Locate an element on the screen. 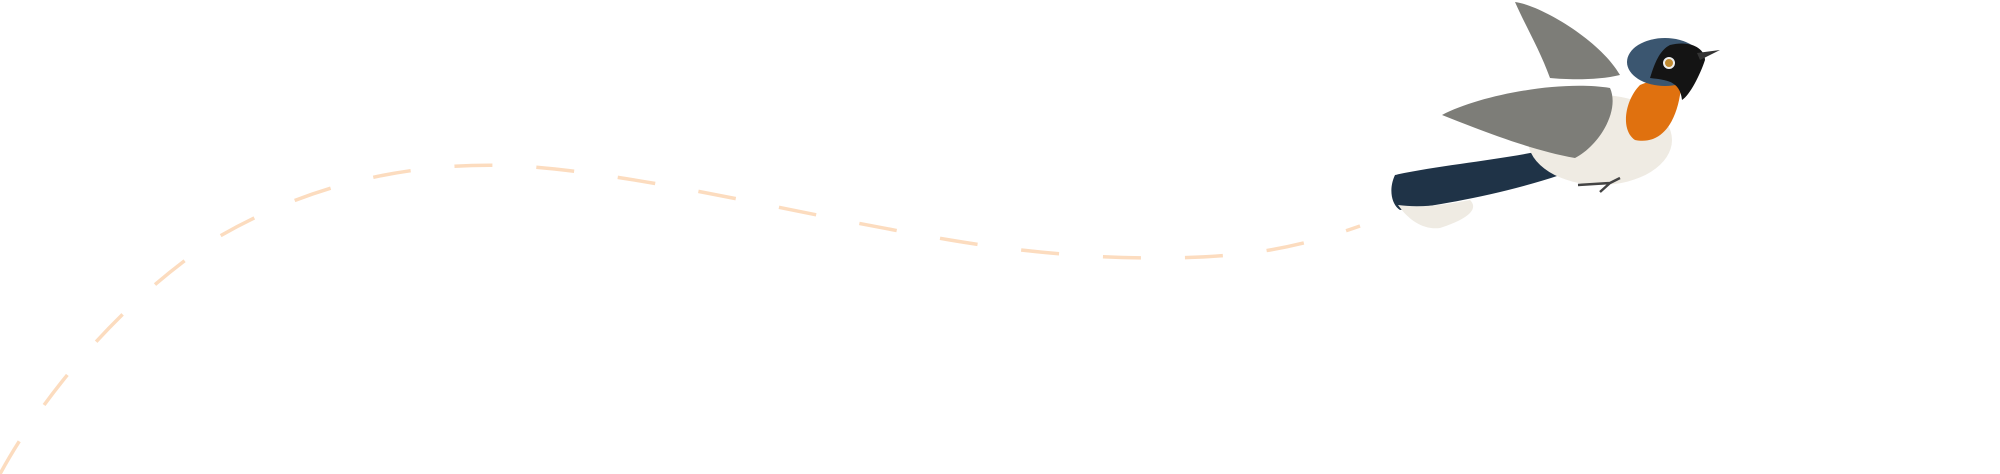 The height and width of the screenshot is (474, 2000). bird-eye is located at coordinates (1669, 63).